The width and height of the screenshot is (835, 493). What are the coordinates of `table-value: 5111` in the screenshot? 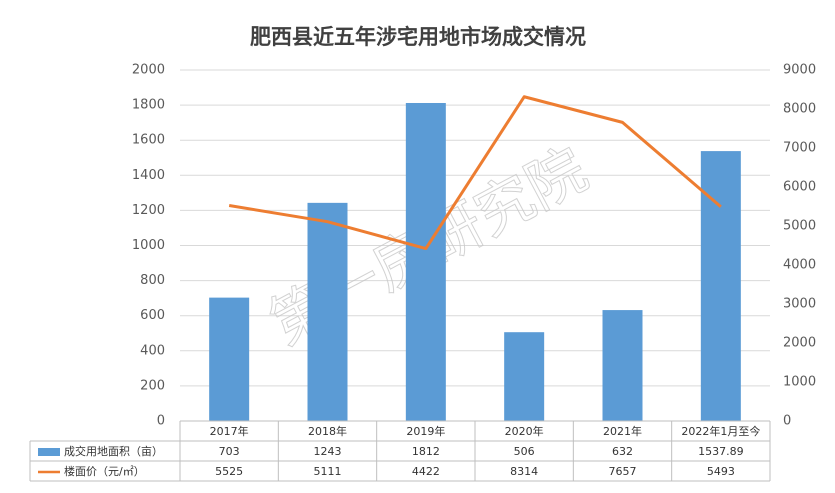 It's located at (328, 471).